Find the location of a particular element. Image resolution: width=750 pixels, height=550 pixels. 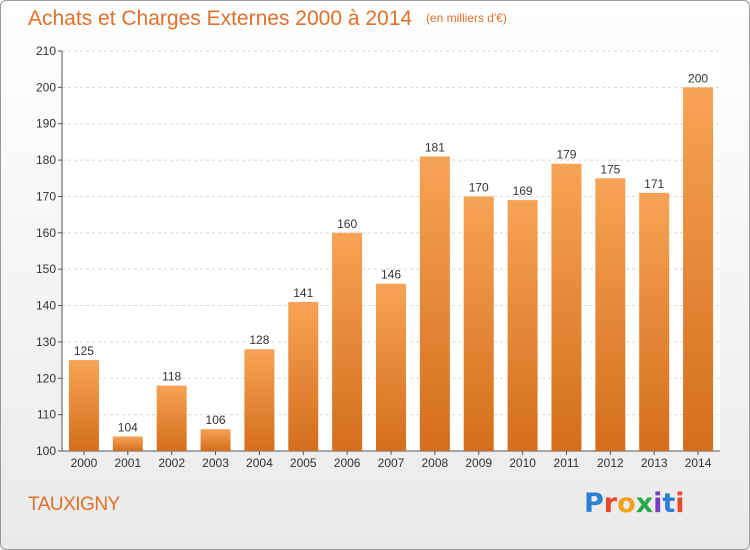

bar-2012 is located at coordinates (610, 315).